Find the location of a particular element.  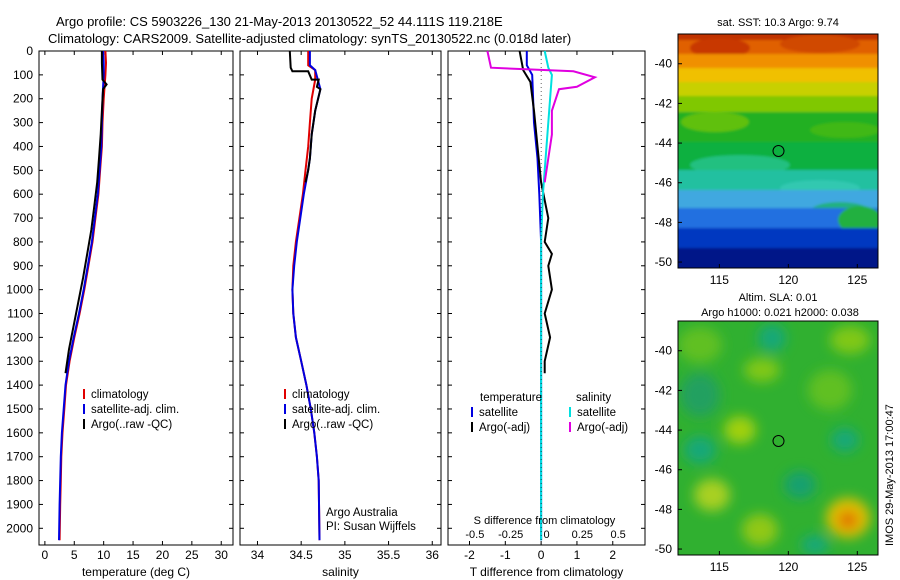

sla-map-frame is located at coordinates (778, 438).